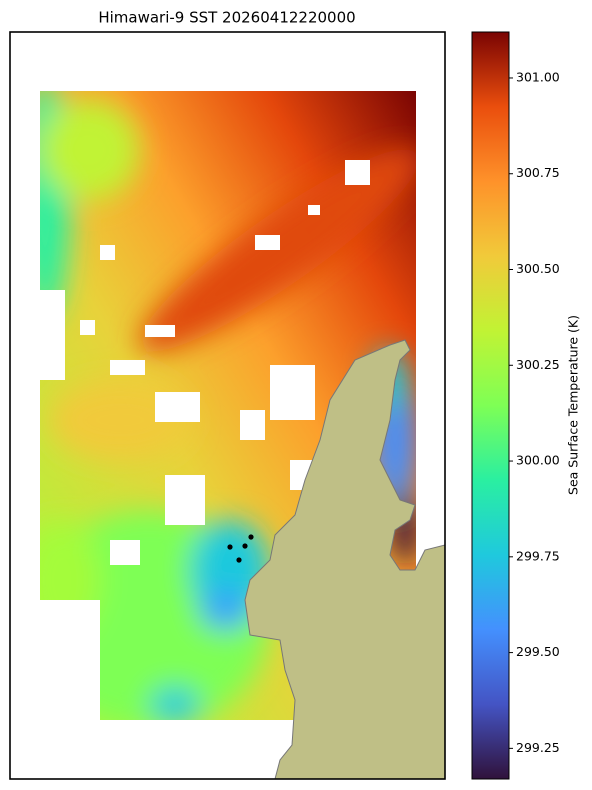 The height and width of the screenshot is (790, 592). Describe the element at coordinates (538, 651) in the screenshot. I see `colorbar-tick-label: 299.50` at that location.